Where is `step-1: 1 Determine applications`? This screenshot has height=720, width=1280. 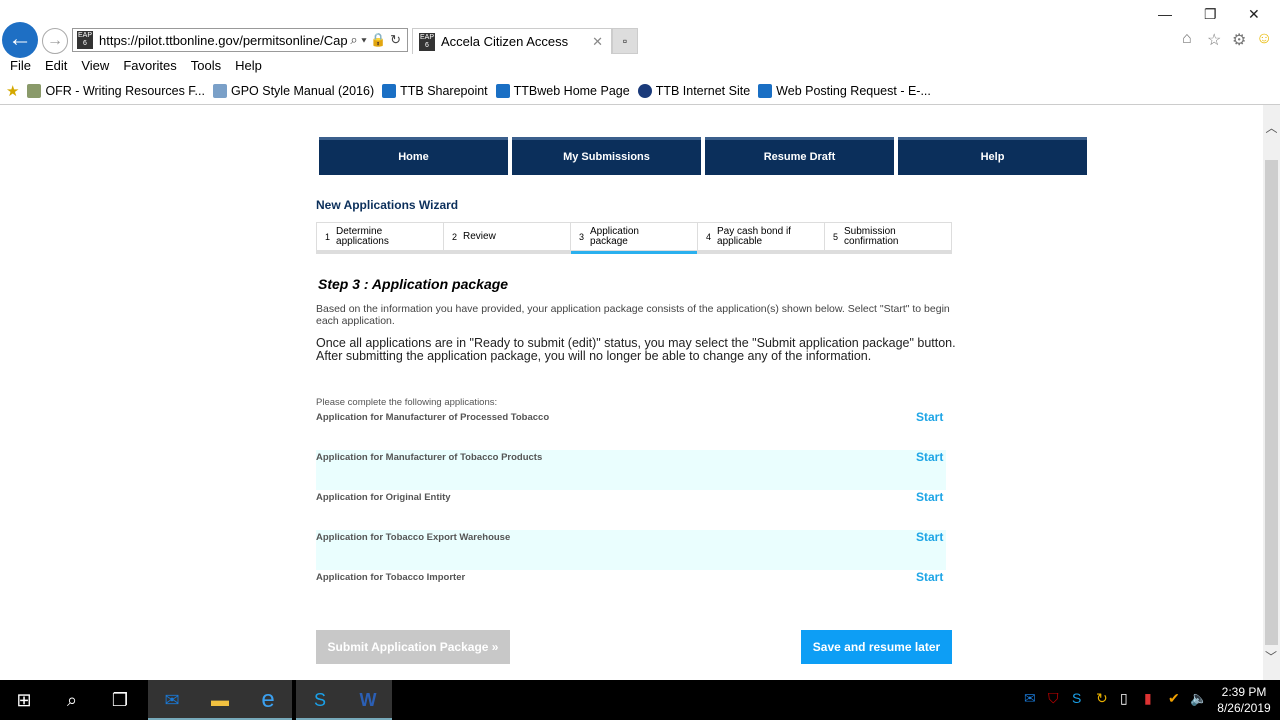
step-1: 1 Determine applications is located at coordinates (380, 236).